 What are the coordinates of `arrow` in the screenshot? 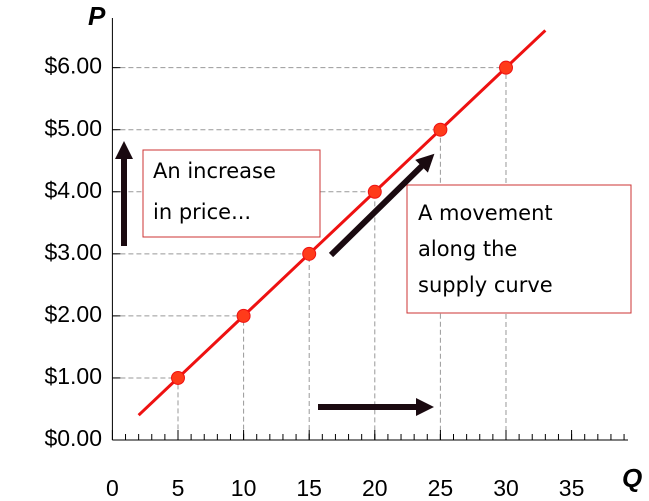 It's located at (381, 205).